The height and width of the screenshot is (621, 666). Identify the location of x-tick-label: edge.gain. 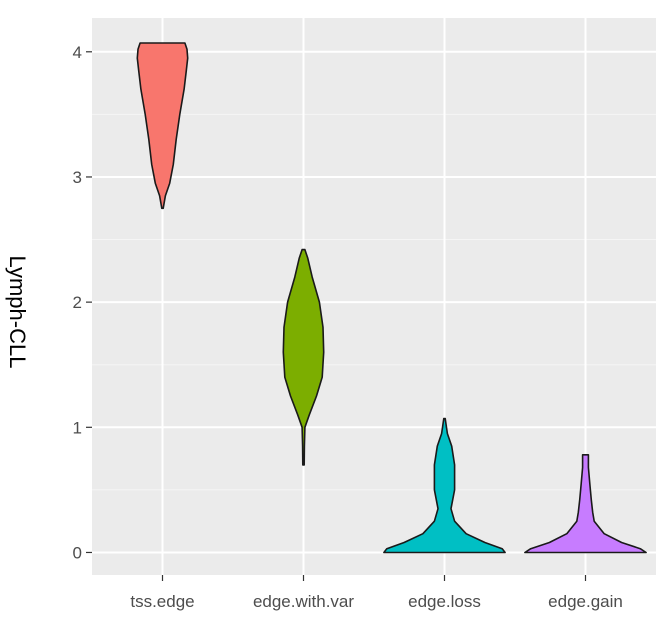
(585, 601).